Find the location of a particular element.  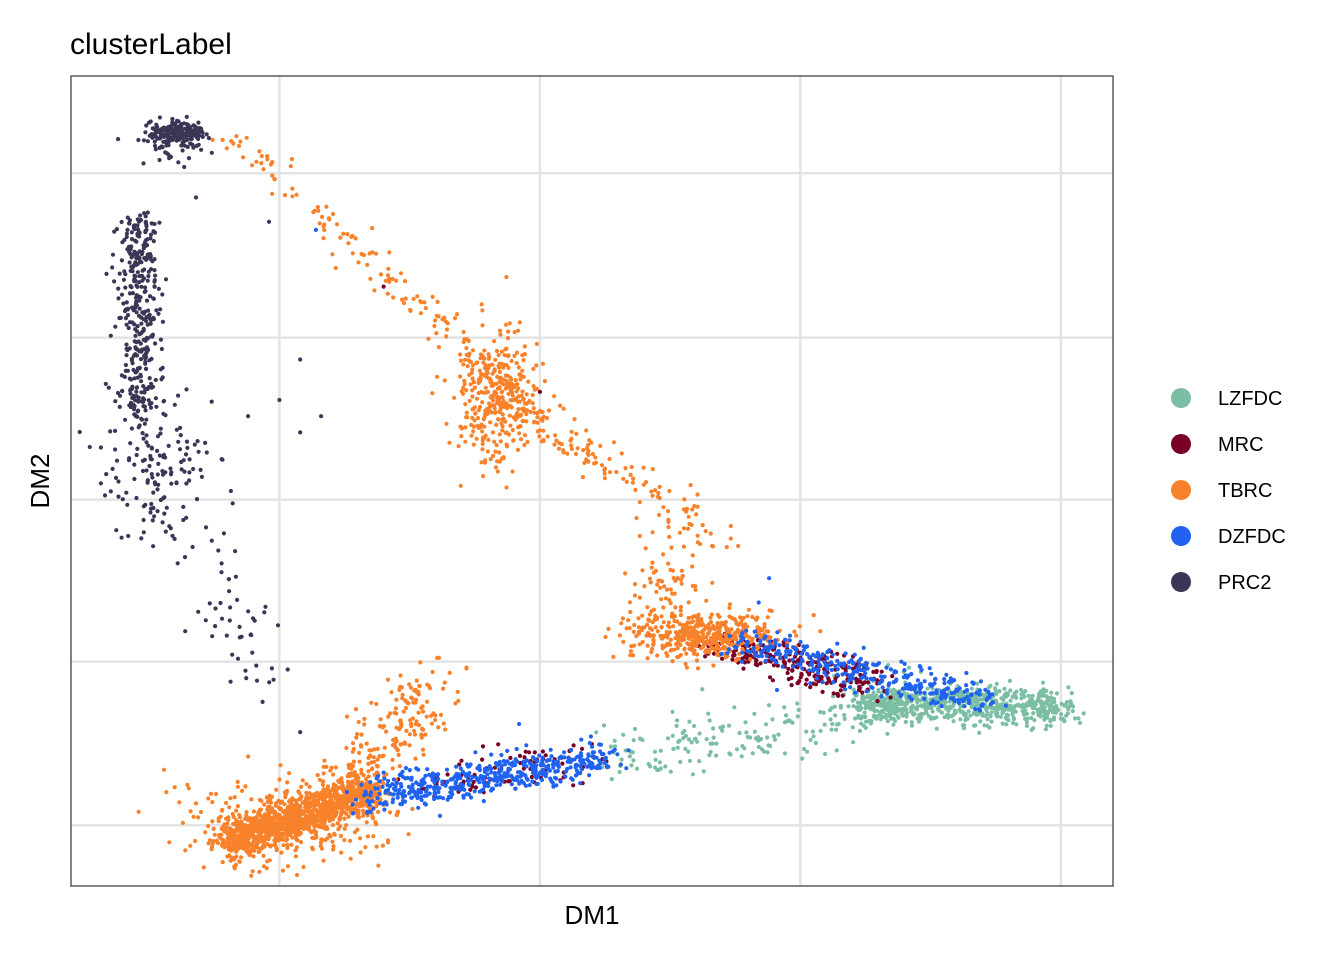

point-prc2 is located at coordinates (145, 132).